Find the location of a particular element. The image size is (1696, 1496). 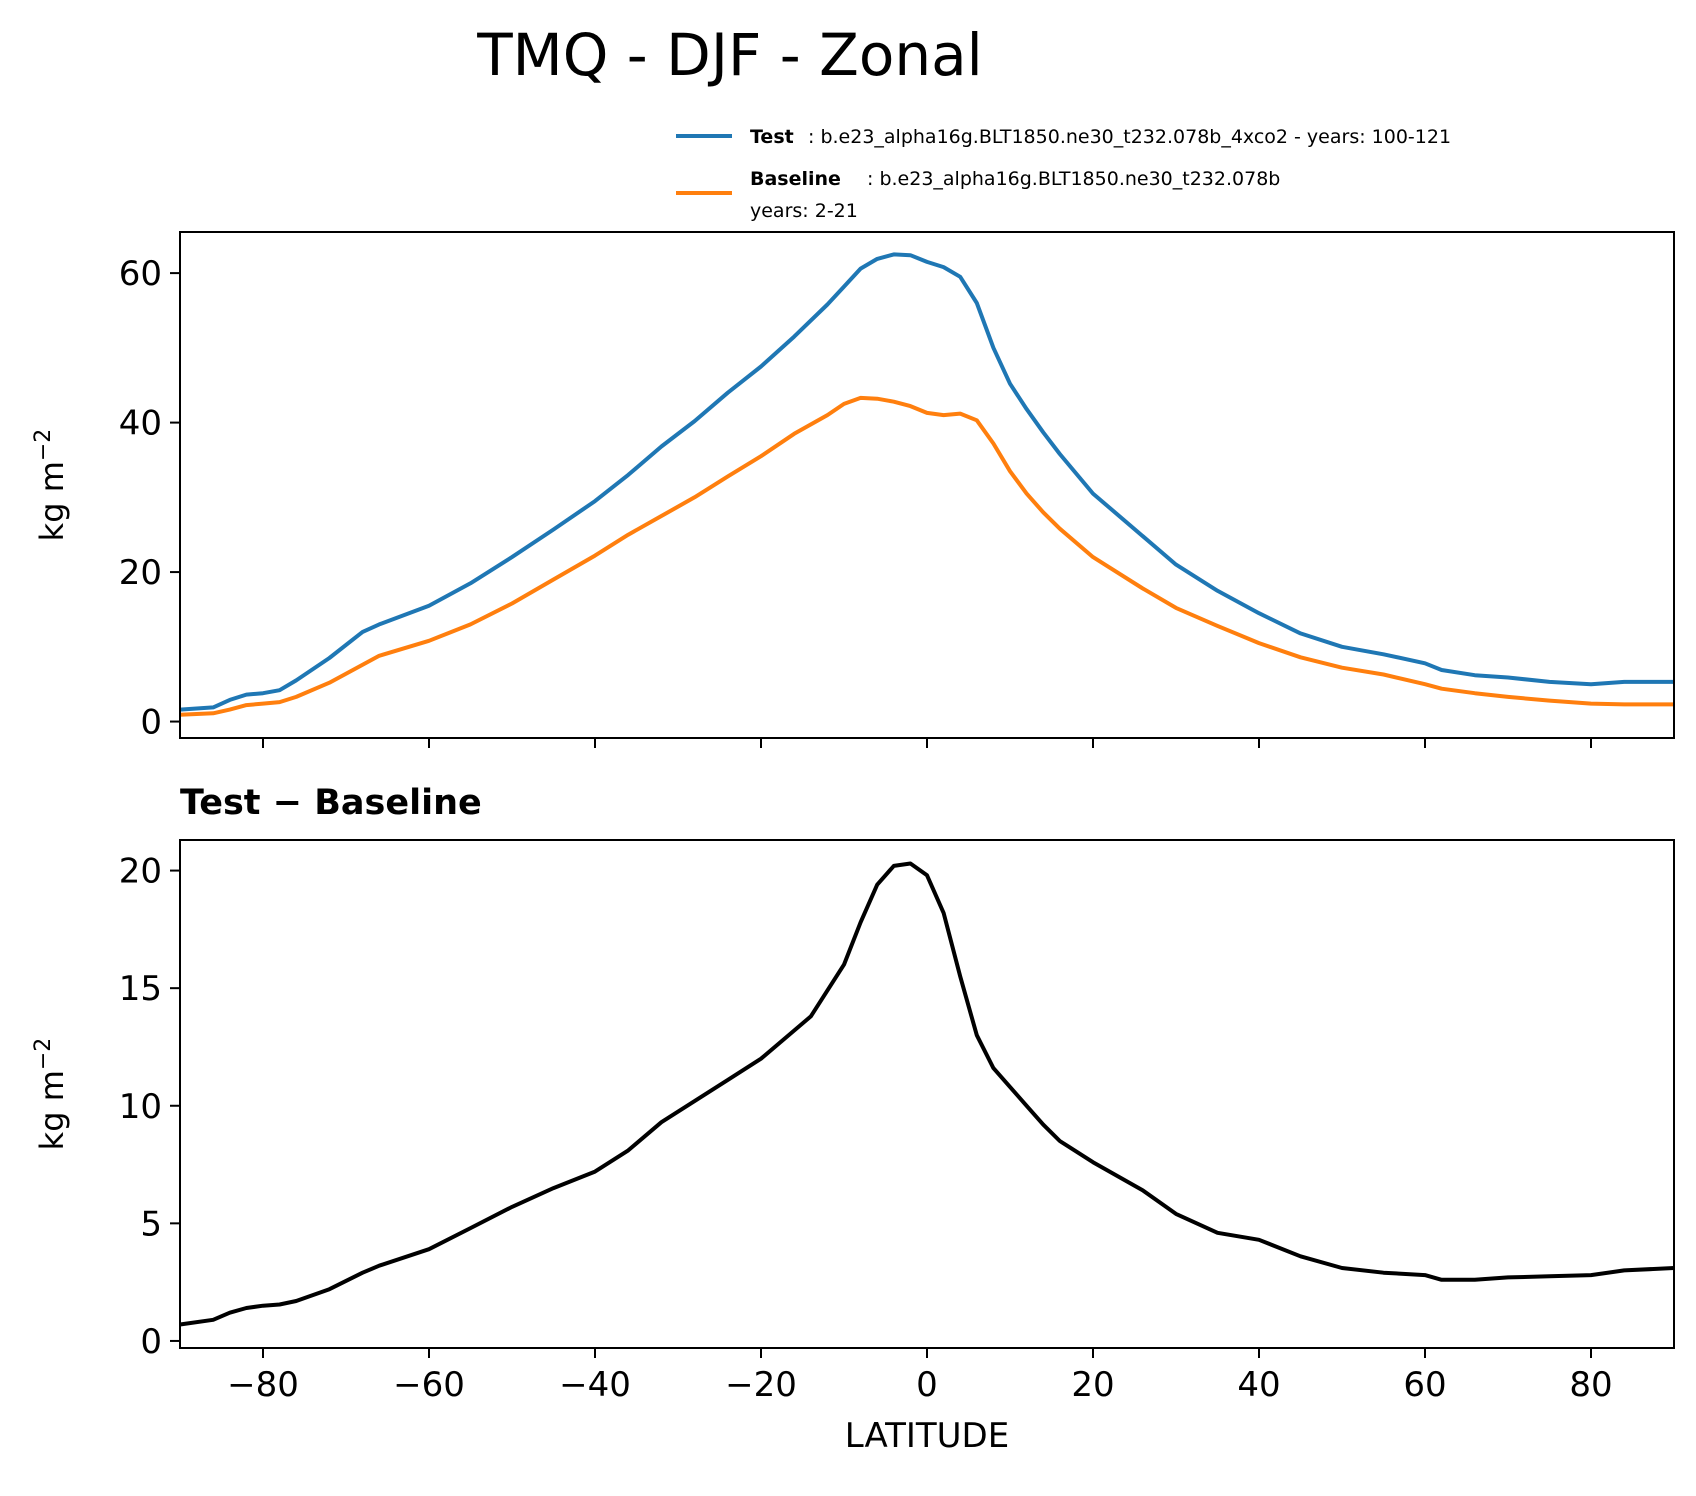

top-ytick-label: 60 is located at coordinates (140, 274).